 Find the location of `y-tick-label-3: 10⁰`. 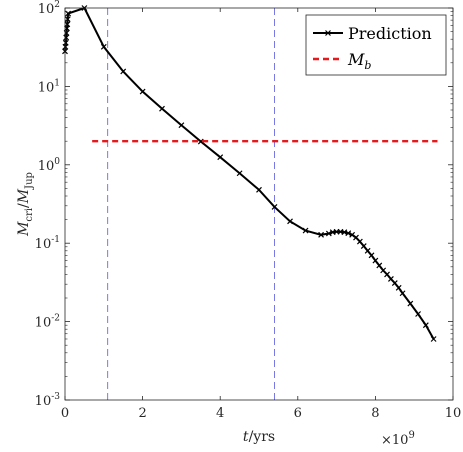

y-tick-label-3: 10⁰ is located at coordinates (49, 165).